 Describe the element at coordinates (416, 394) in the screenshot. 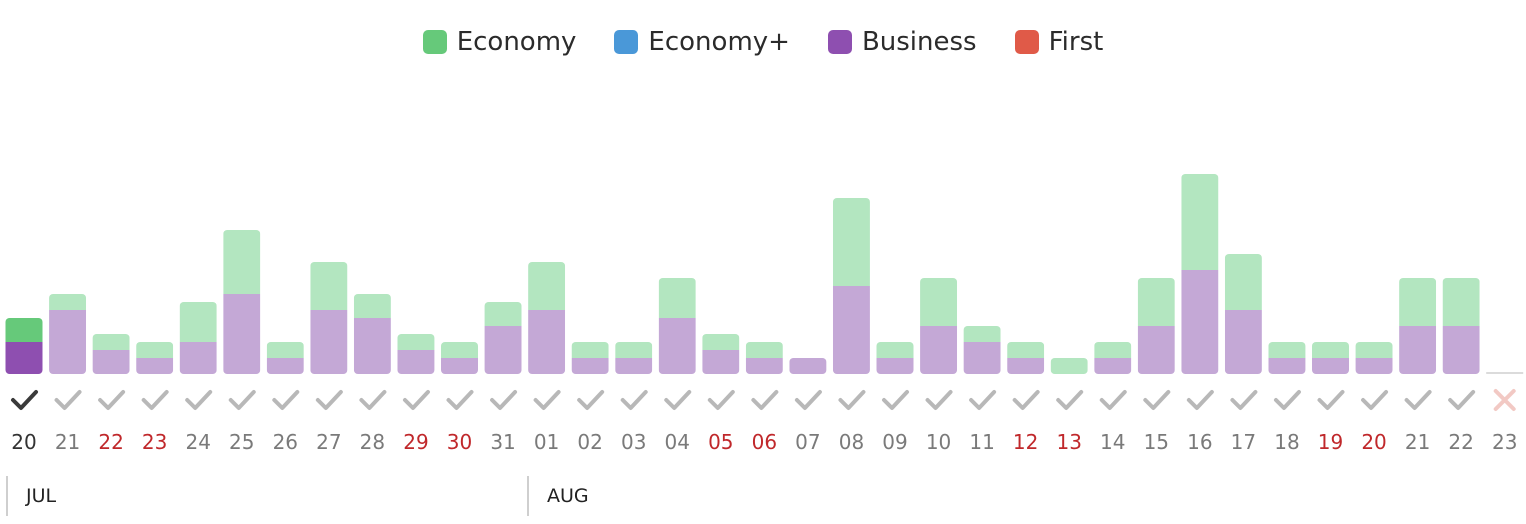

I see `day-column: 29` at that location.